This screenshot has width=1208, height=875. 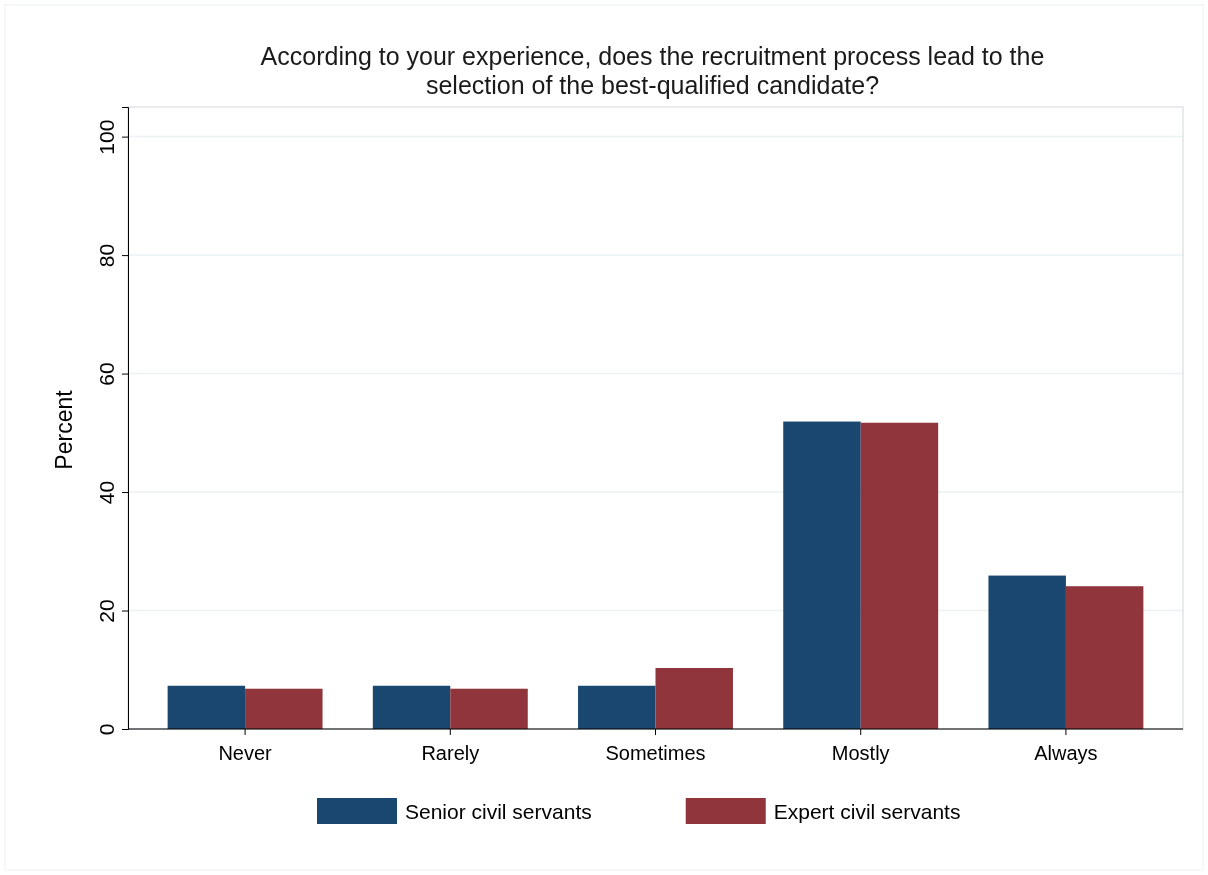 I want to click on x-tick-label: Always, so click(x=1066, y=753).